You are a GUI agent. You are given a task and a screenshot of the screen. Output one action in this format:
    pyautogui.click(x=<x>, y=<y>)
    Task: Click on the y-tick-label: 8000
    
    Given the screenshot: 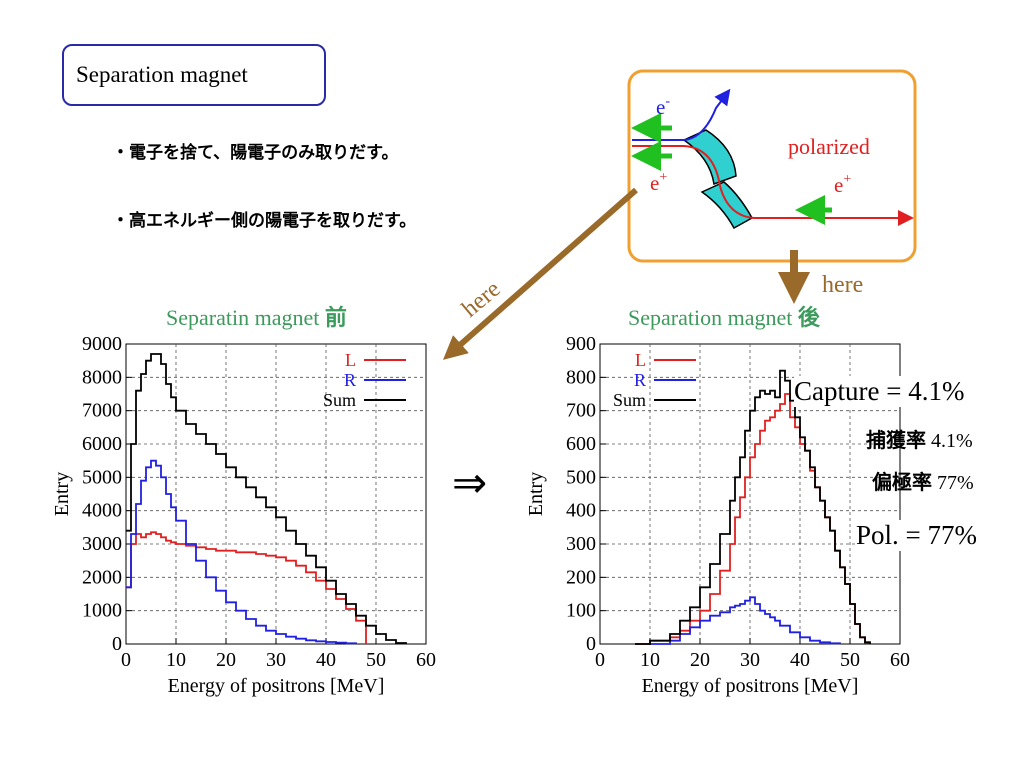 What is the action you would take?
    pyautogui.click(x=102, y=377)
    